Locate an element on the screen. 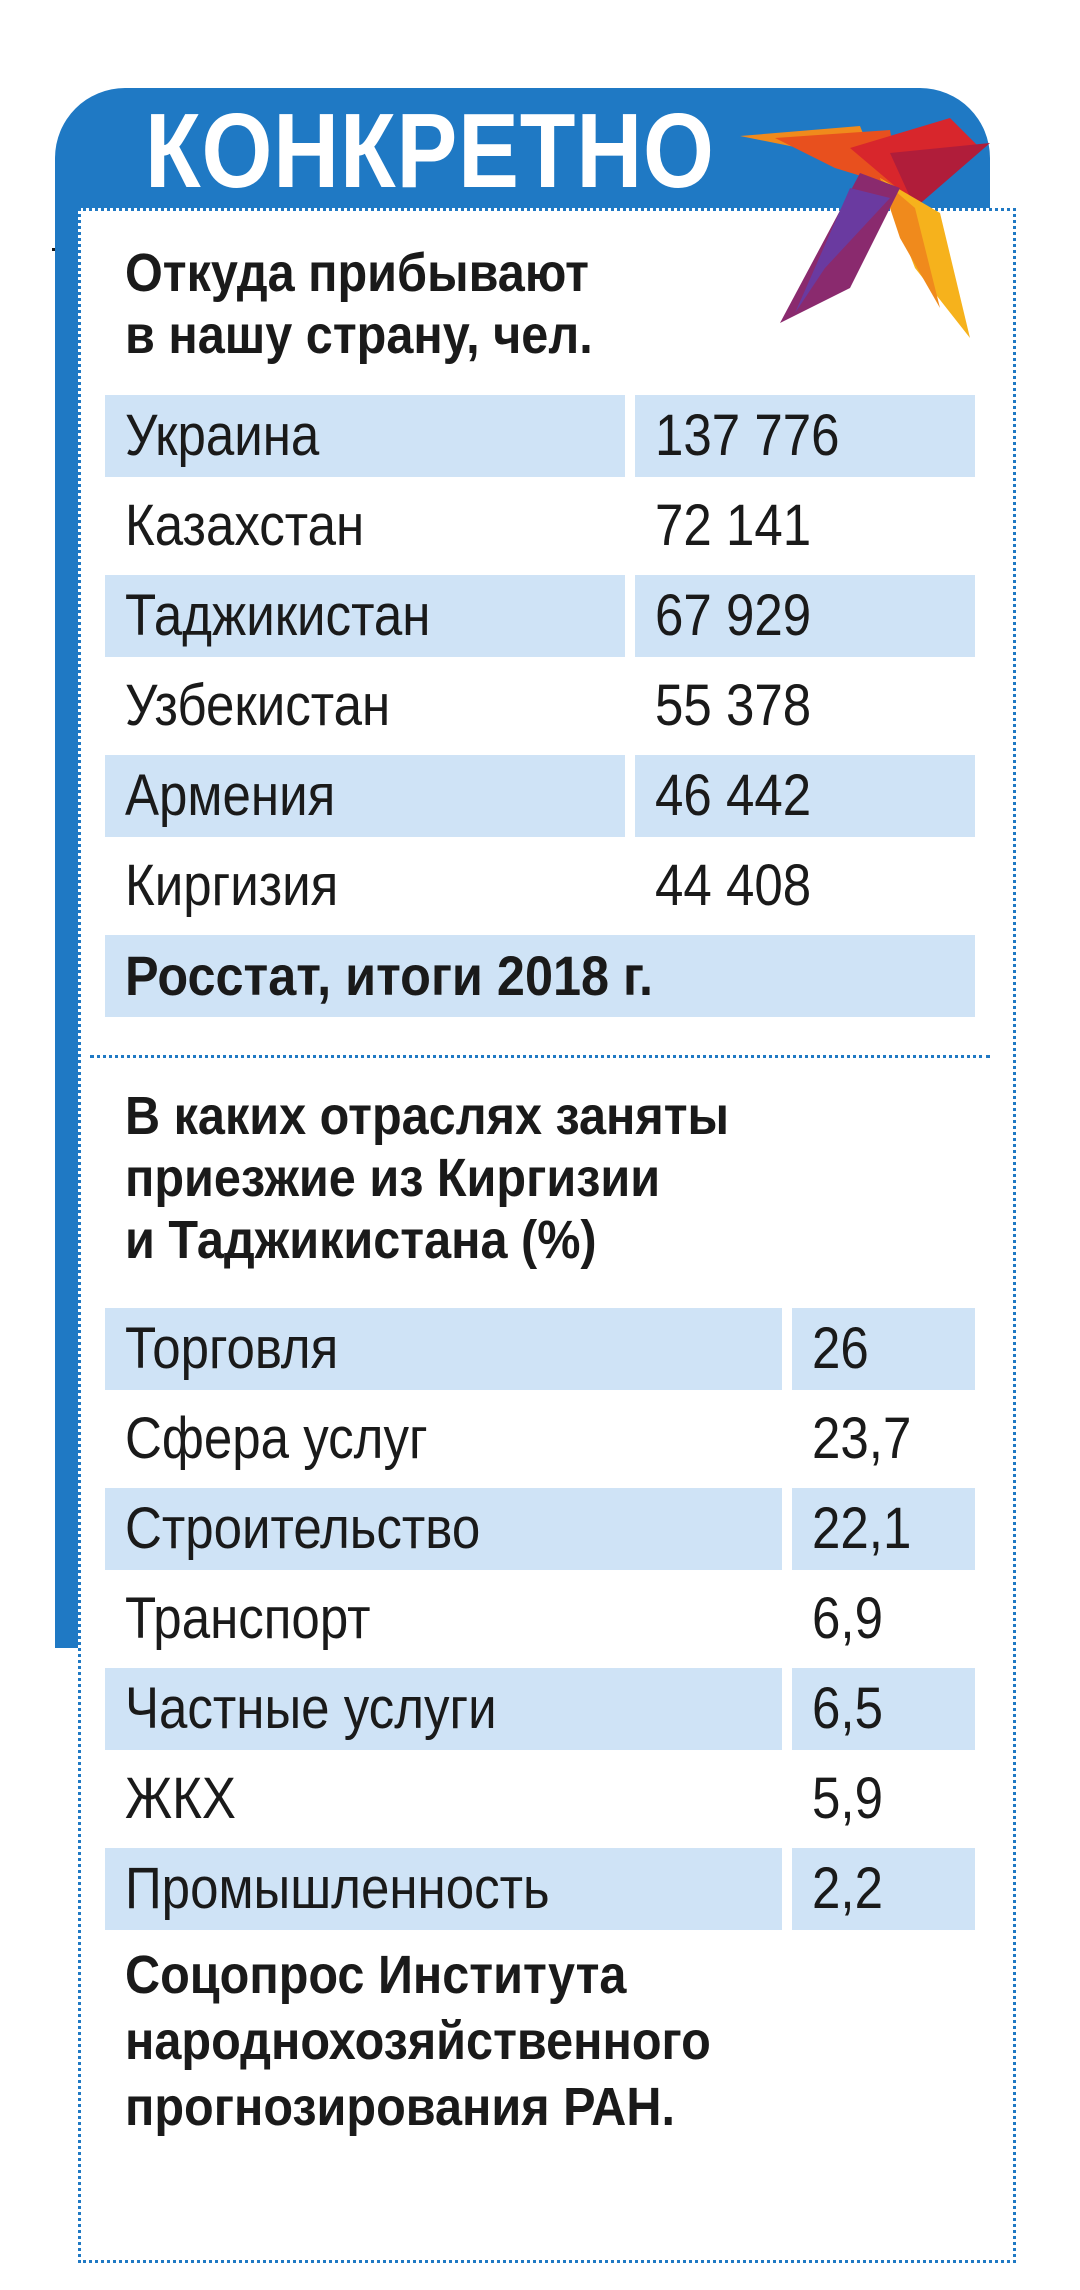  bird-logo-icon is located at coordinates (865, 228).